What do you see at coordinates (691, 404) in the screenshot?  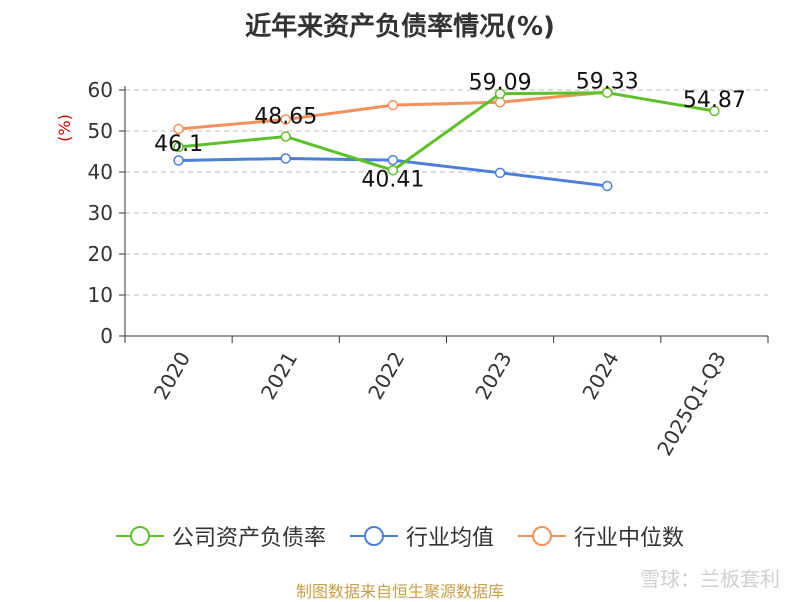 I see `x-tick-label: 2025Q1-Q3` at bounding box center [691, 404].